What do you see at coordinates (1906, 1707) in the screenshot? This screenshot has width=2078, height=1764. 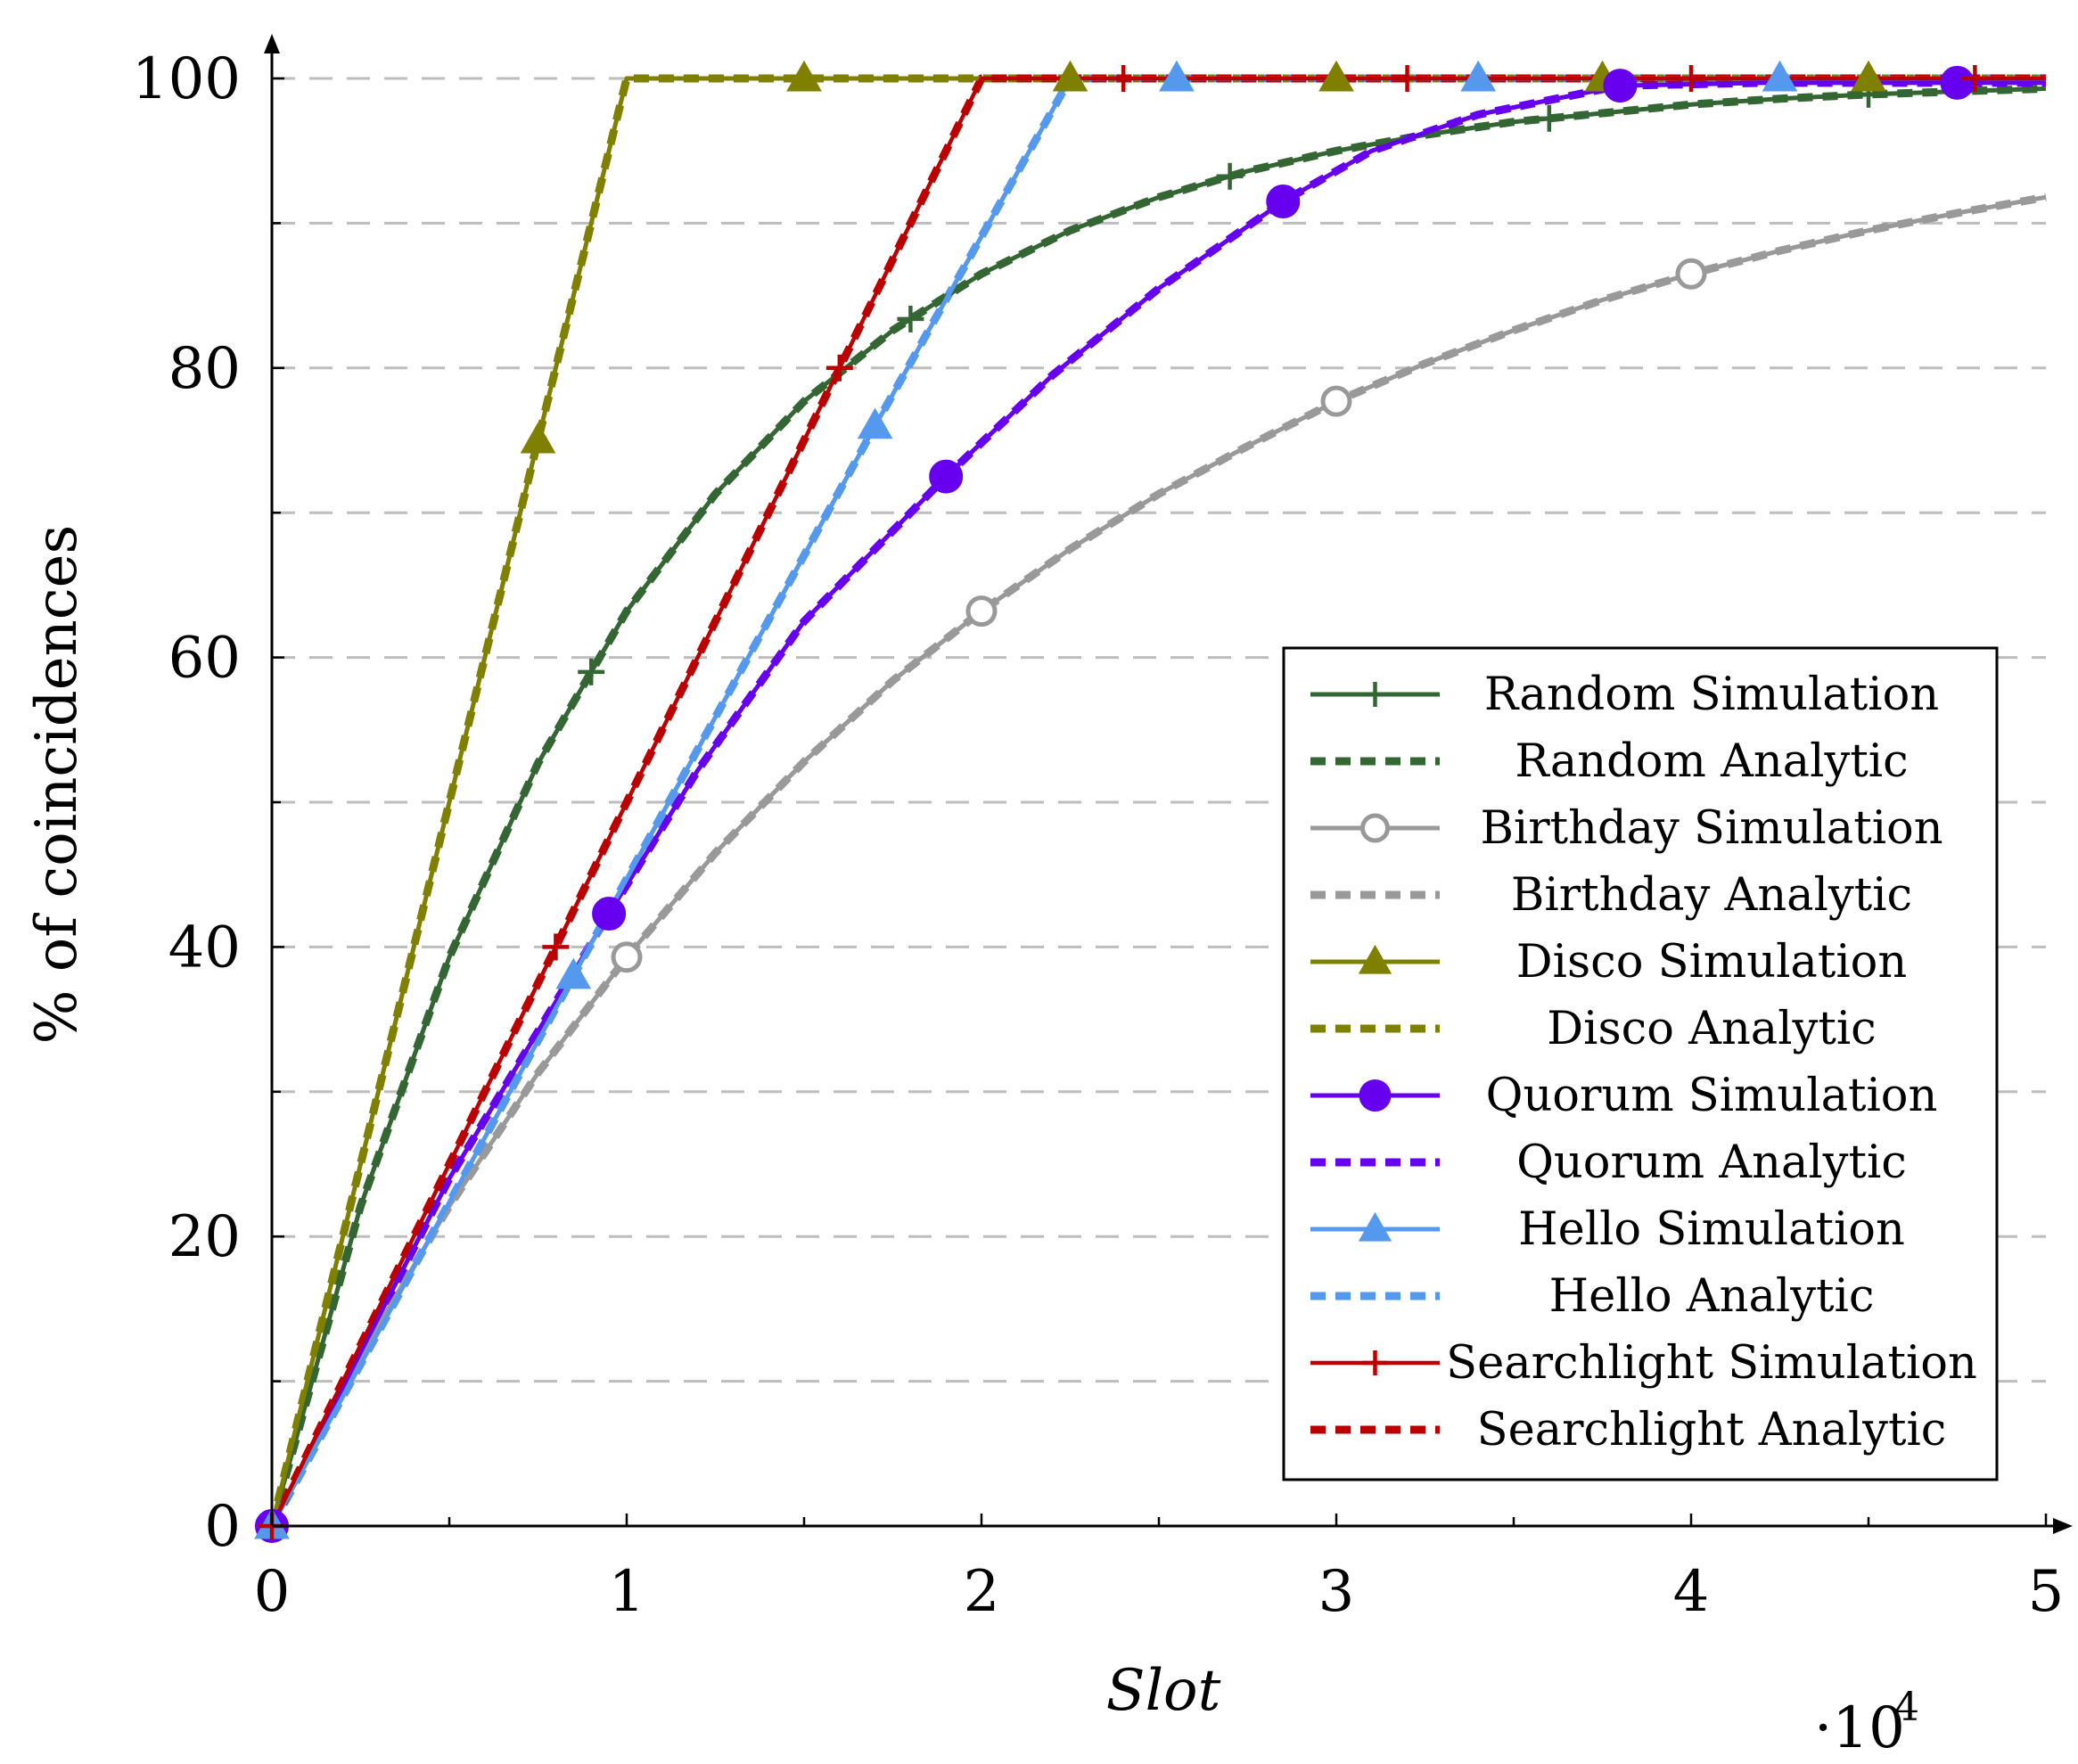 I see `x-multiplier-exponent: 4` at bounding box center [1906, 1707].